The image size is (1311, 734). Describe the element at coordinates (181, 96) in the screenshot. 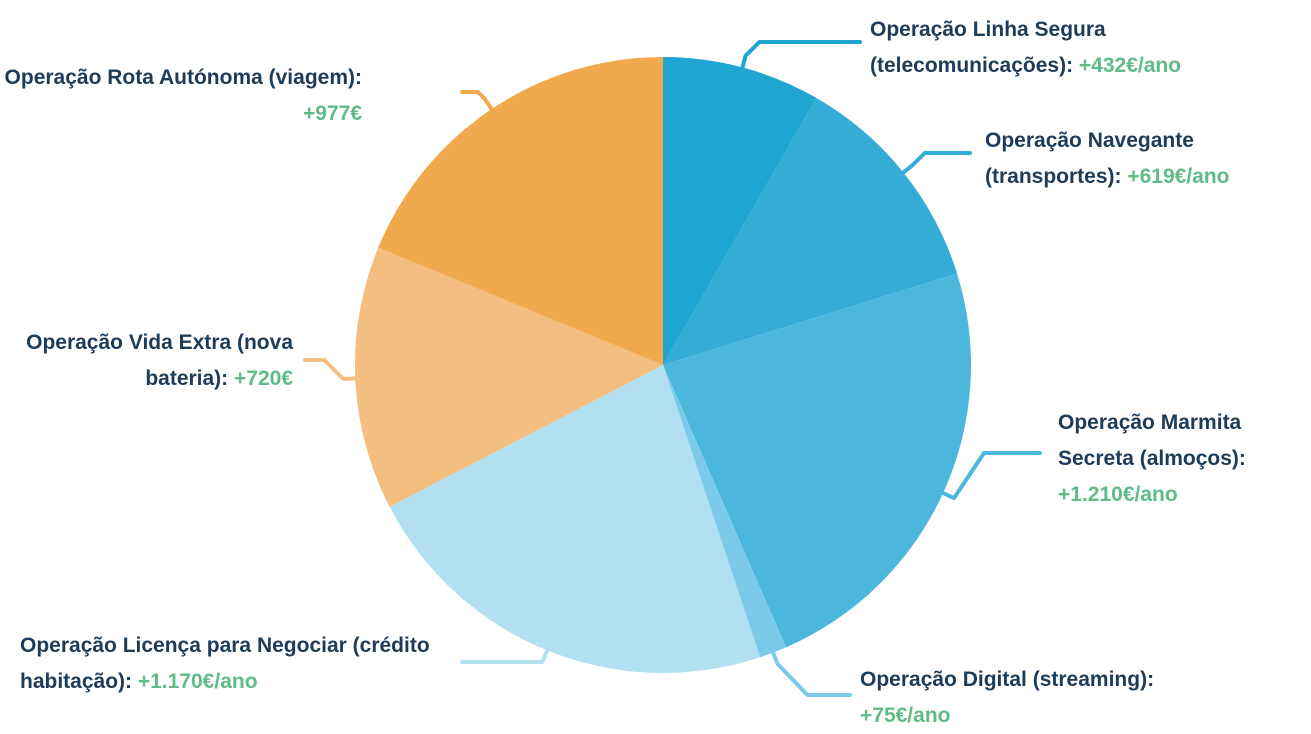

I see `slice-label: Operação Rota Autónoma (viagem): +977€` at that location.